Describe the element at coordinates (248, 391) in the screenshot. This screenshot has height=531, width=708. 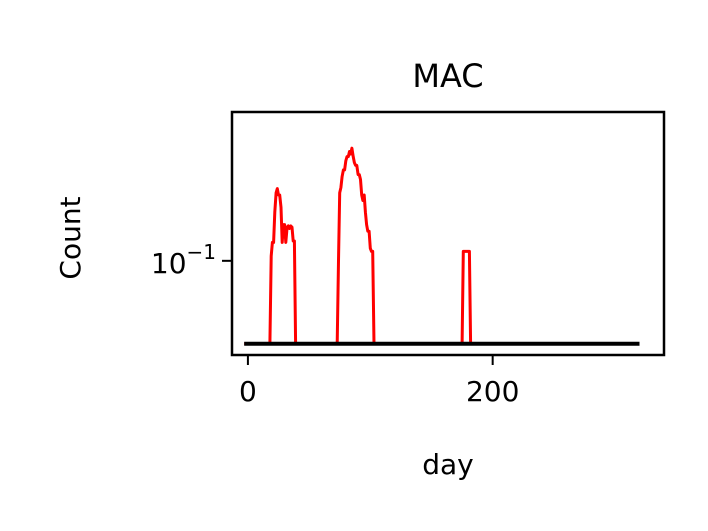
I see `x-tick-label-1: 0` at that location.